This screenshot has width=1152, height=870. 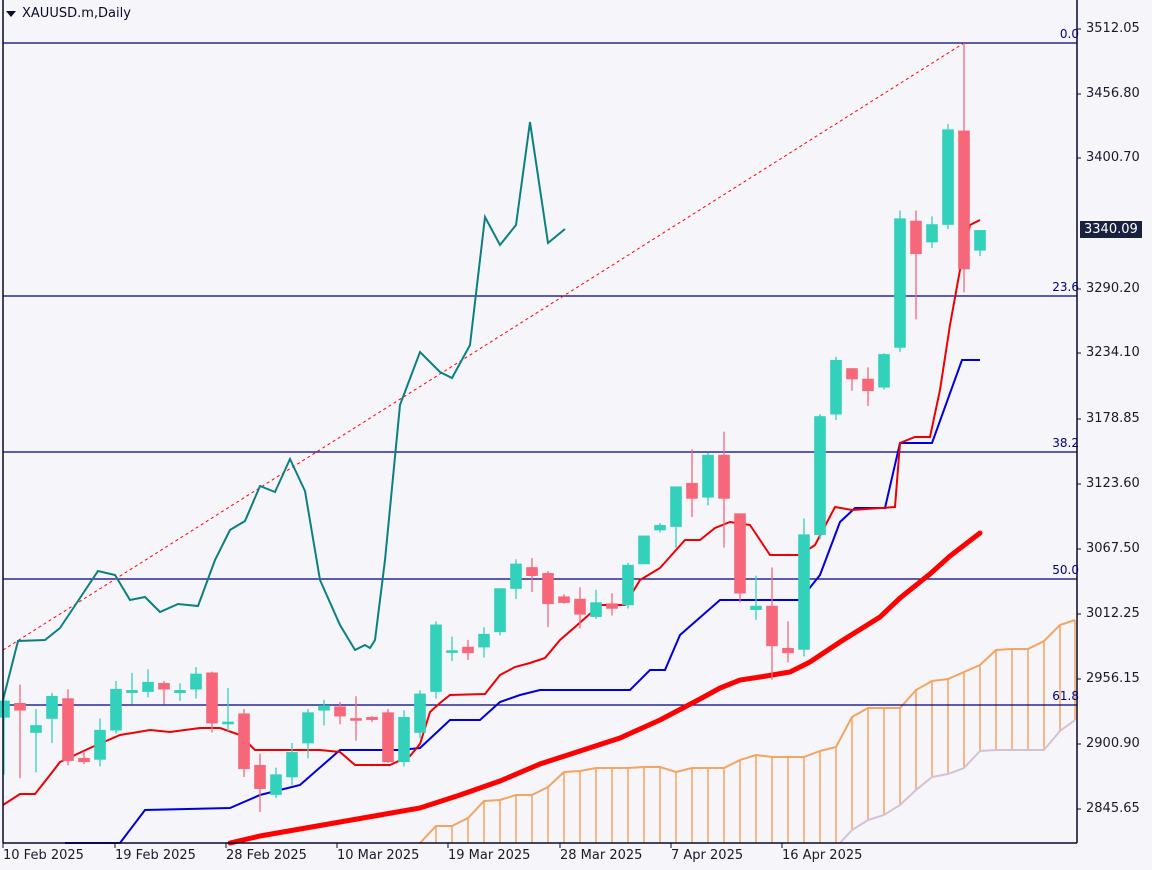 I want to click on triangle-down-icon, so click(x=11, y=13).